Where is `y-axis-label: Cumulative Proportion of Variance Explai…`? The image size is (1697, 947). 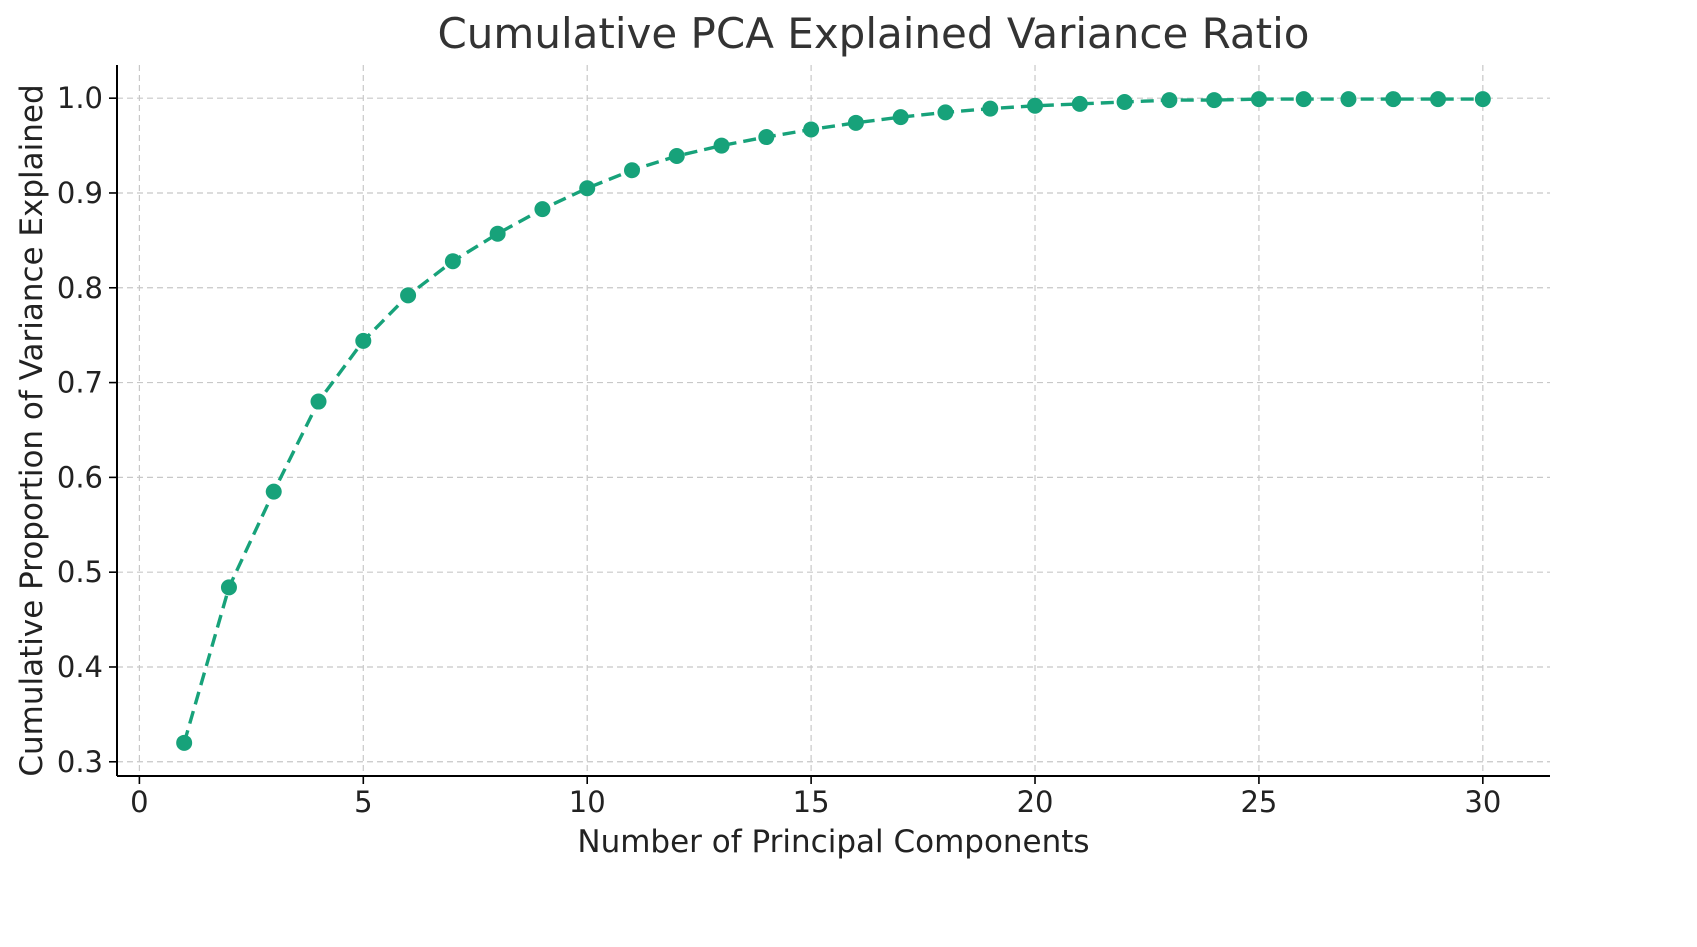 y-axis-label: Cumulative Proportion of Variance Explai… is located at coordinates (32, 430).